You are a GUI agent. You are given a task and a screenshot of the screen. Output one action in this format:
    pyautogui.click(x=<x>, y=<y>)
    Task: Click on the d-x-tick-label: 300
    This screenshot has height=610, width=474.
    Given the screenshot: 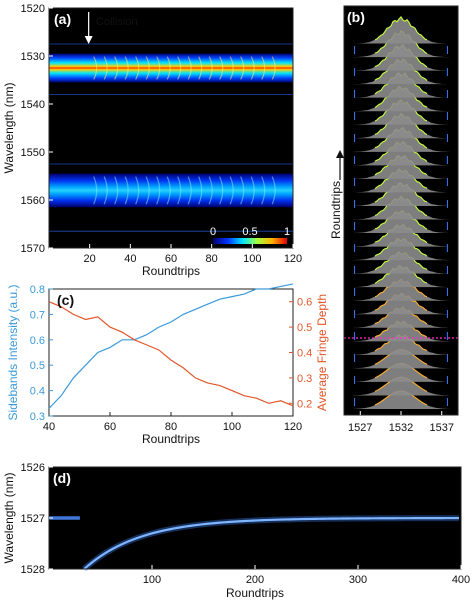 What is the action you would take?
    pyautogui.click(x=358, y=580)
    